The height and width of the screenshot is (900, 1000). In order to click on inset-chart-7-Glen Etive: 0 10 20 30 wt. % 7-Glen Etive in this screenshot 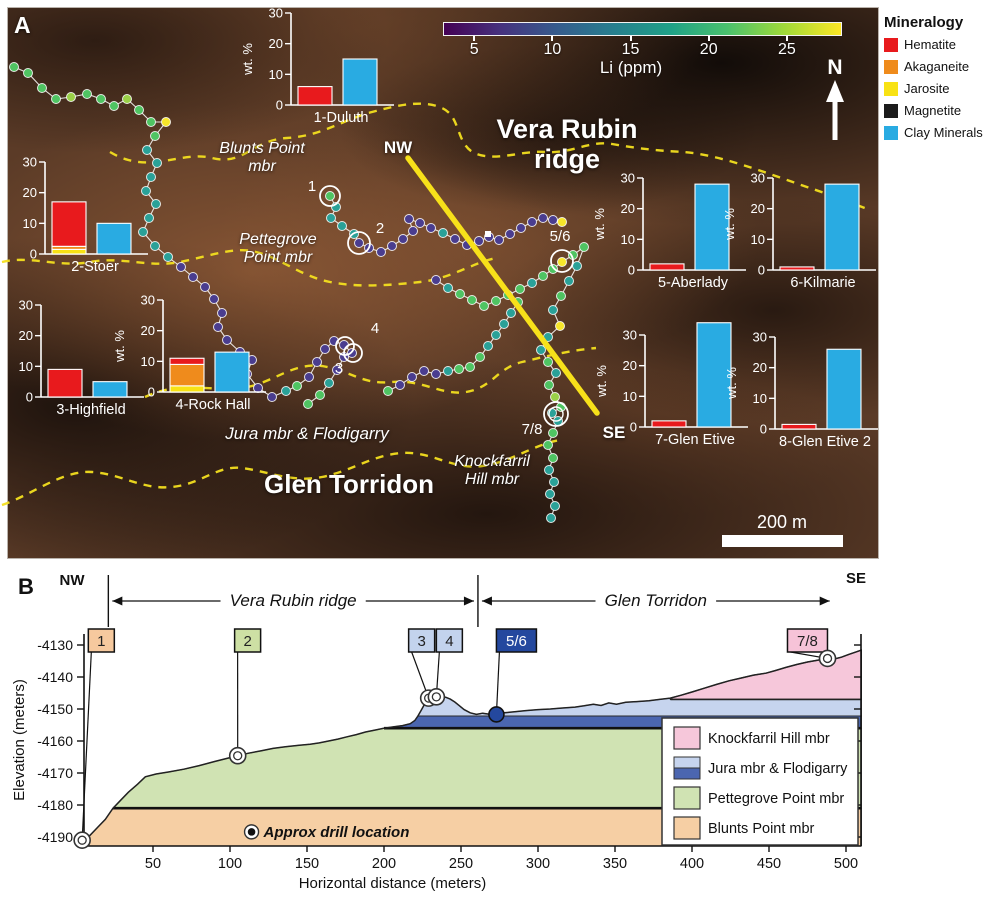, I will do `click(671, 385)`.